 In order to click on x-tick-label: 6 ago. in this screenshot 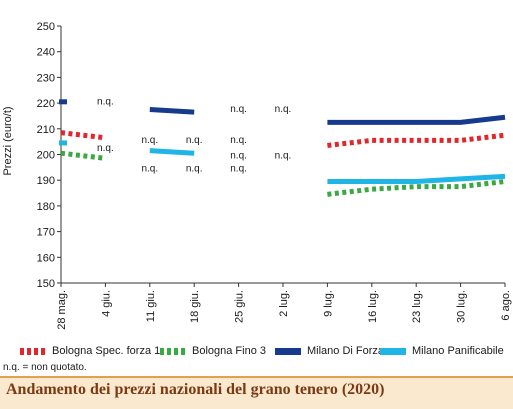, I will do `click(506, 305)`.